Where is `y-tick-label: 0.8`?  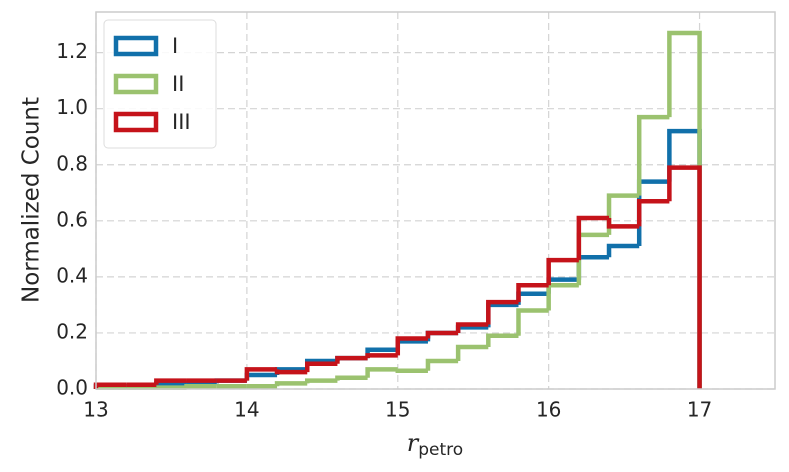 y-tick-label: 0.8 is located at coordinates (72, 163).